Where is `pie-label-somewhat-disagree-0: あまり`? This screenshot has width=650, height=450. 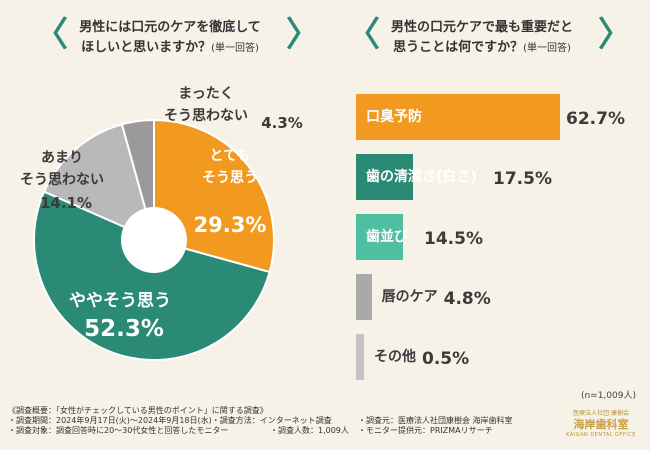 pie-label-somewhat-disagree-0: あまり is located at coordinates (62, 158).